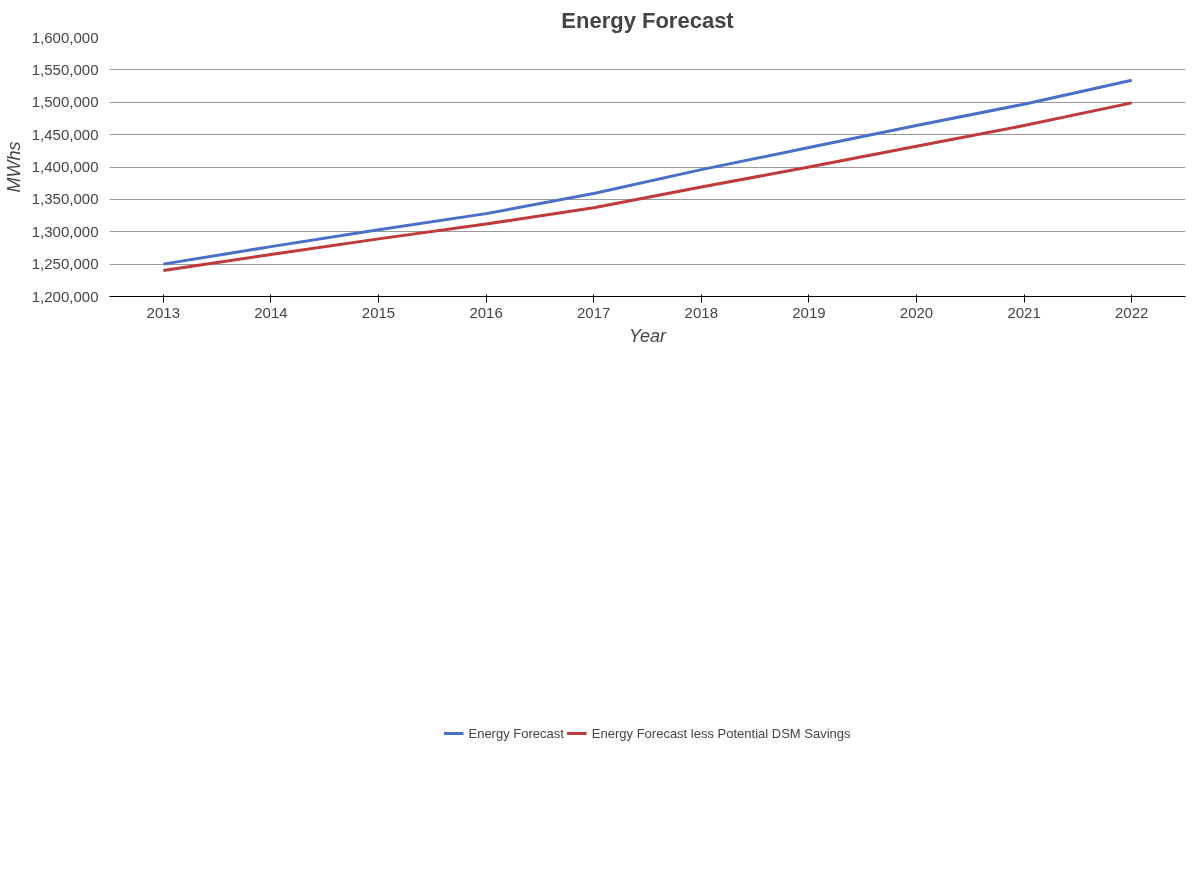 The height and width of the screenshot is (873, 1195). Describe the element at coordinates (13, 167) in the screenshot. I see `y-axis-title: MWhs` at that location.